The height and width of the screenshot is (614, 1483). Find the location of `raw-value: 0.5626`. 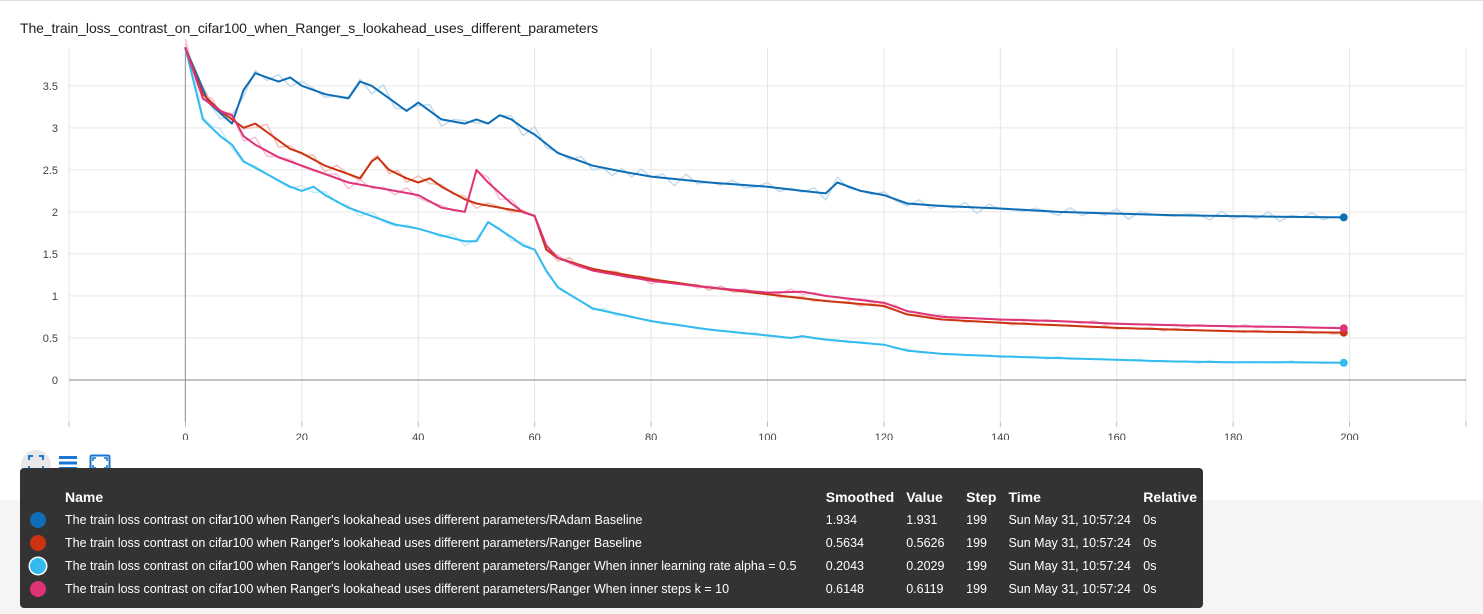

raw-value: 0.5626 is located at coordinates (925, 542).